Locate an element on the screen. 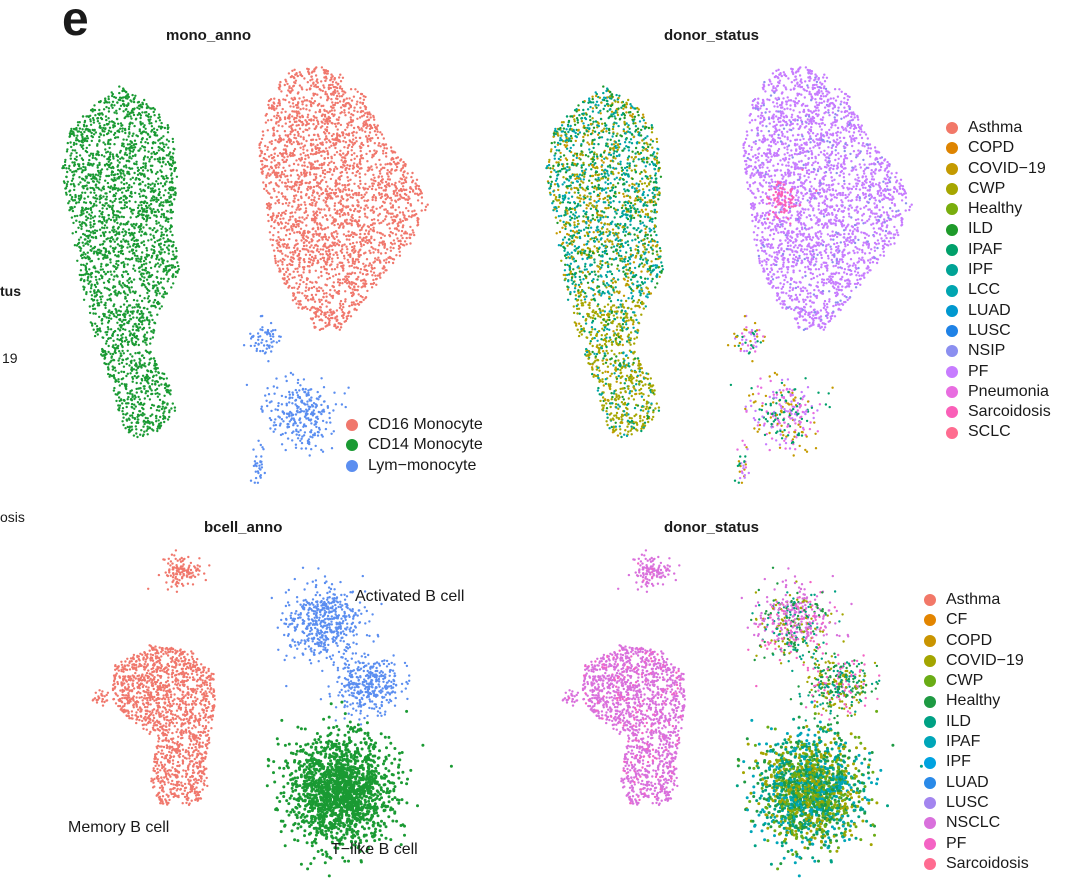 This screenshot has width=1080, height=881. plot2-title: donor_status is located at coordinates (712, 35).